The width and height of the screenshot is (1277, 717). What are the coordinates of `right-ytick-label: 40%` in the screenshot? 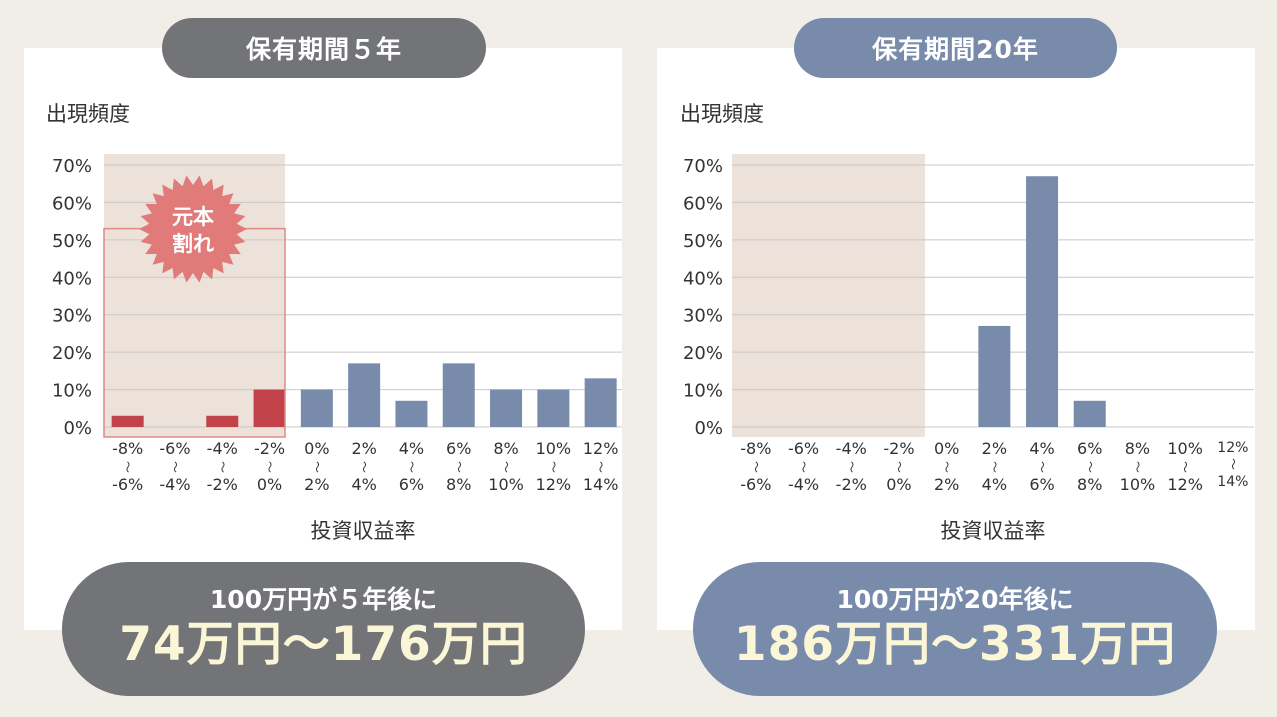 It's located at (703, 278).